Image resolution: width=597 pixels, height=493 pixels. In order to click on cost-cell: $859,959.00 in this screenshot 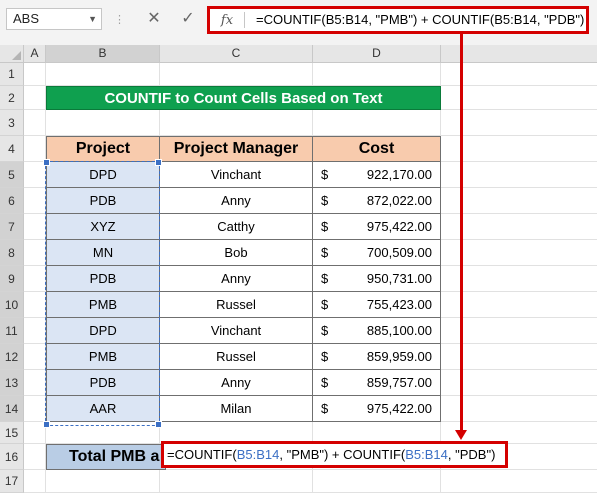, I will do `click(376, 356)`.